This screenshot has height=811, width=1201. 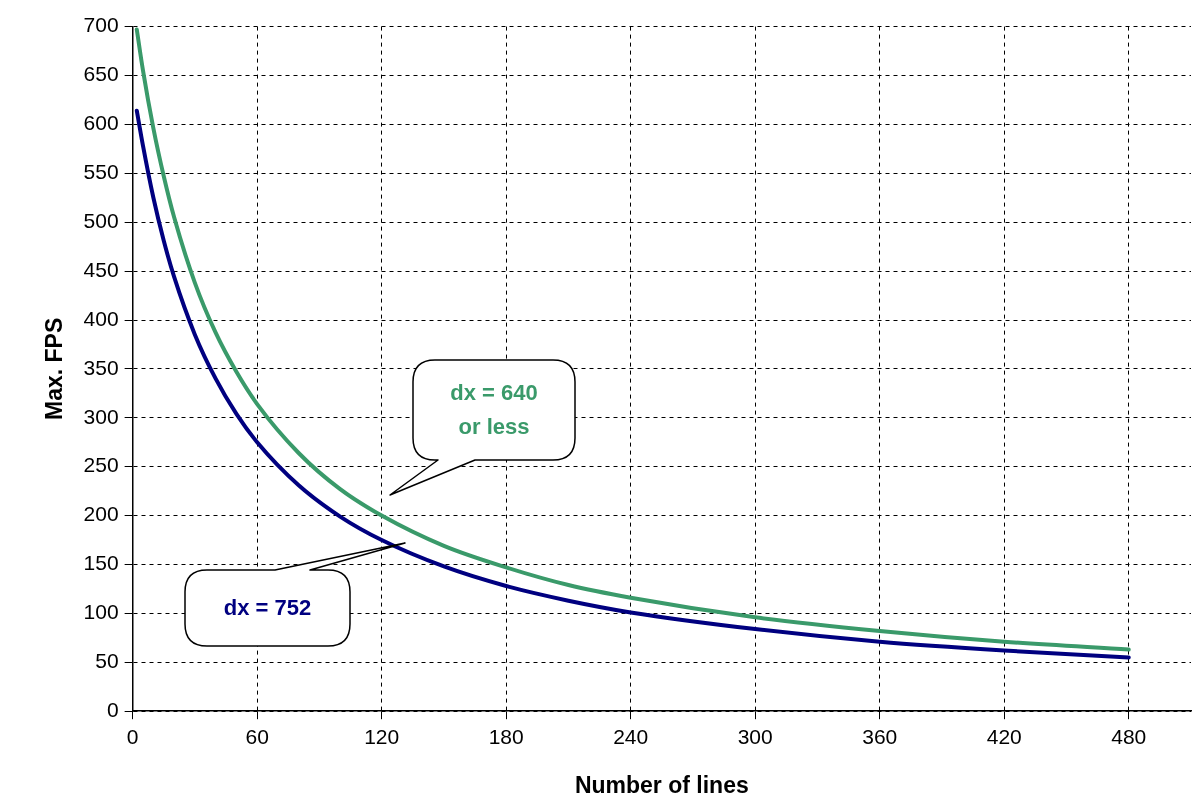 What do you see at coordinates (880, 736) in the screenshot?
I see `x-tick-label: 360` at bounding box center [880, 736].